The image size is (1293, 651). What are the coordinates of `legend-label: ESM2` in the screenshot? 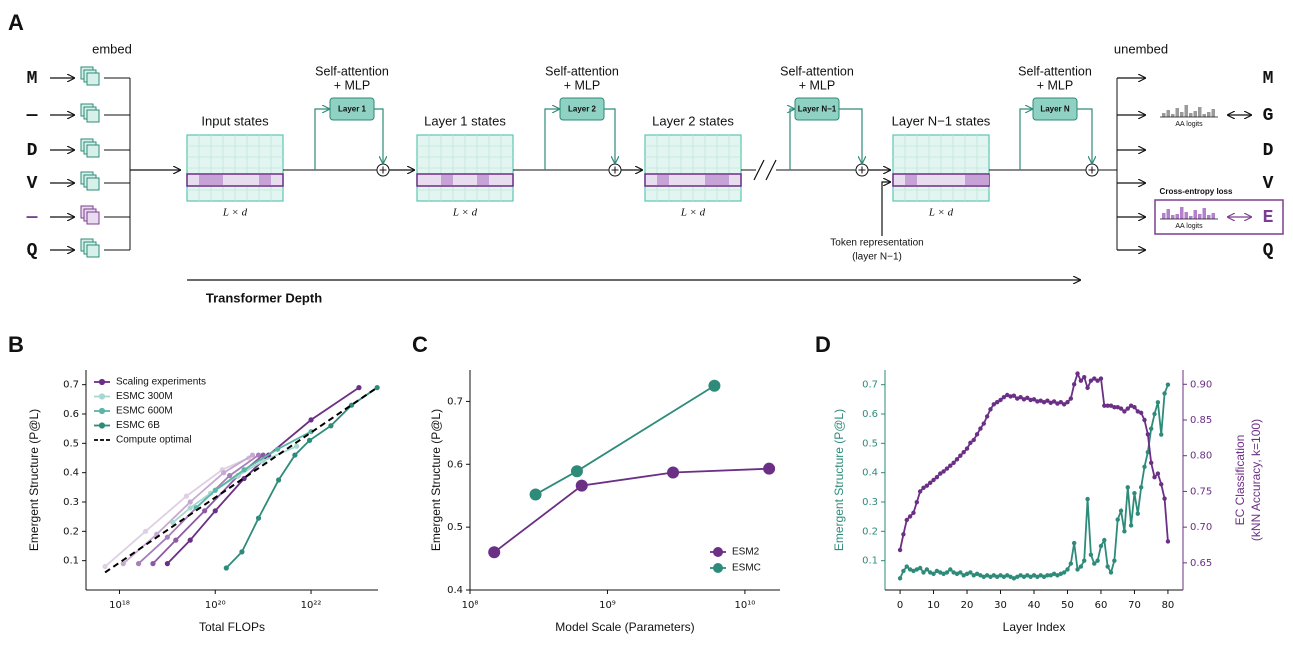 It's located at (746, 552).